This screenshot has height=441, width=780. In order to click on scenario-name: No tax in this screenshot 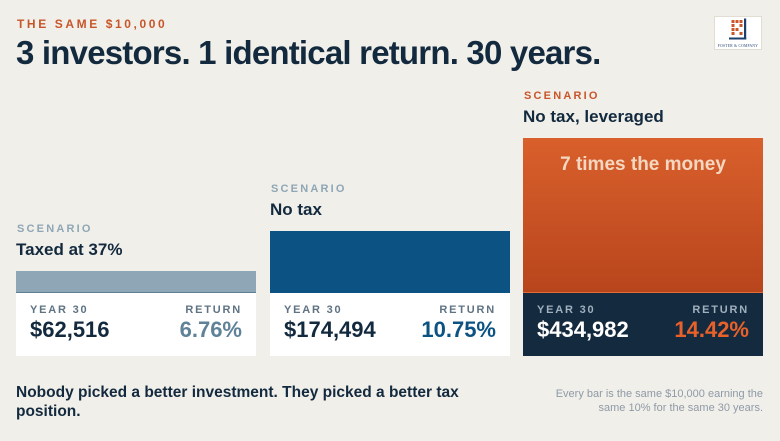, I will do `click(296, 209)`.